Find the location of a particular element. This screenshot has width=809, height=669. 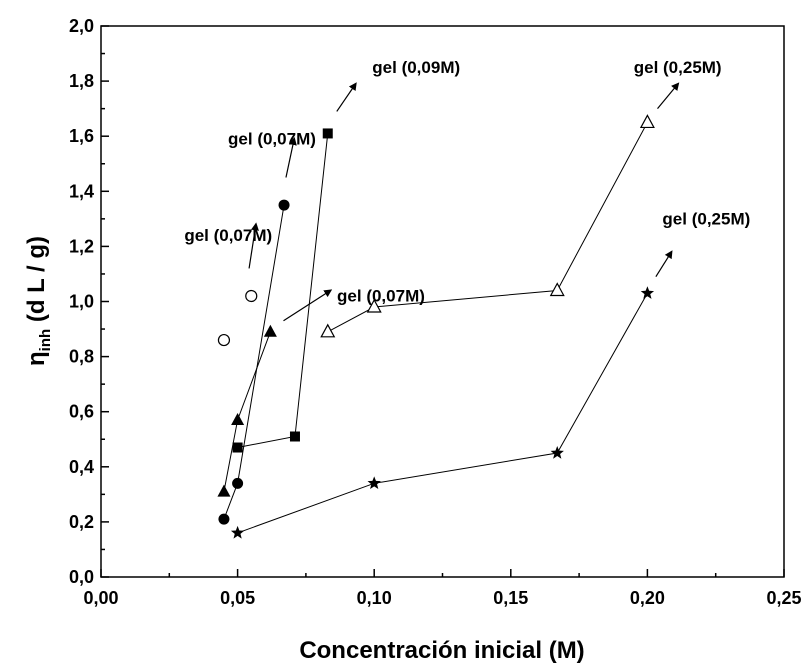

y-tick-label: 0,4 is located at coordinates (81, 467).